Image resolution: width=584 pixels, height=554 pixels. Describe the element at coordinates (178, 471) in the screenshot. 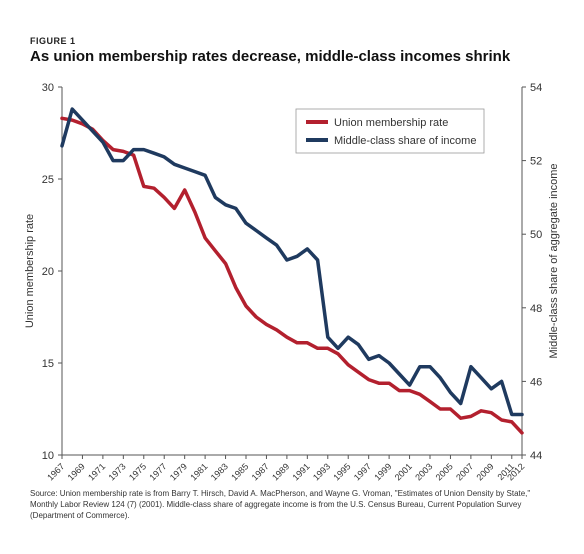

I see `x-tick-label: 1979` at that location.